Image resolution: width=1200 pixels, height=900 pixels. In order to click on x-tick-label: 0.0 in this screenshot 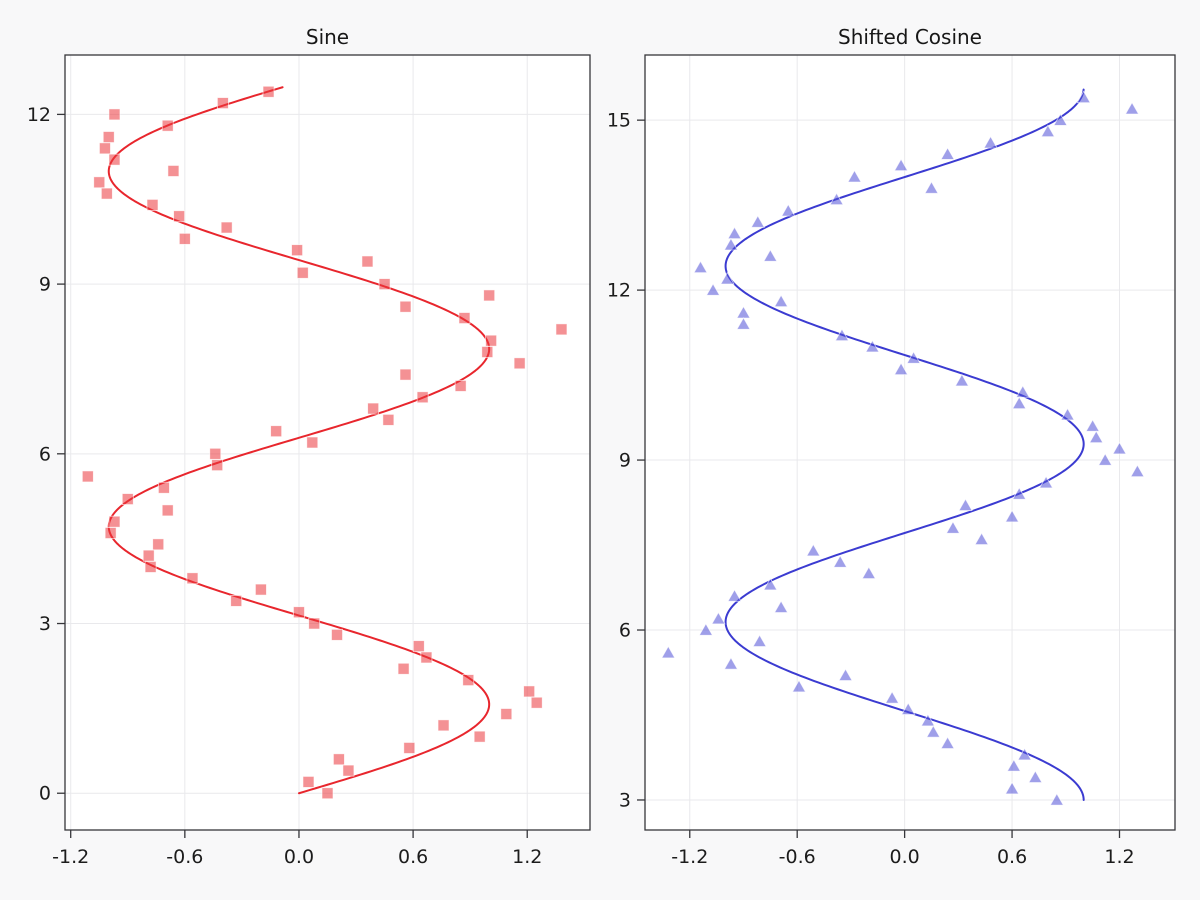, I will do `click(299, 857)`.